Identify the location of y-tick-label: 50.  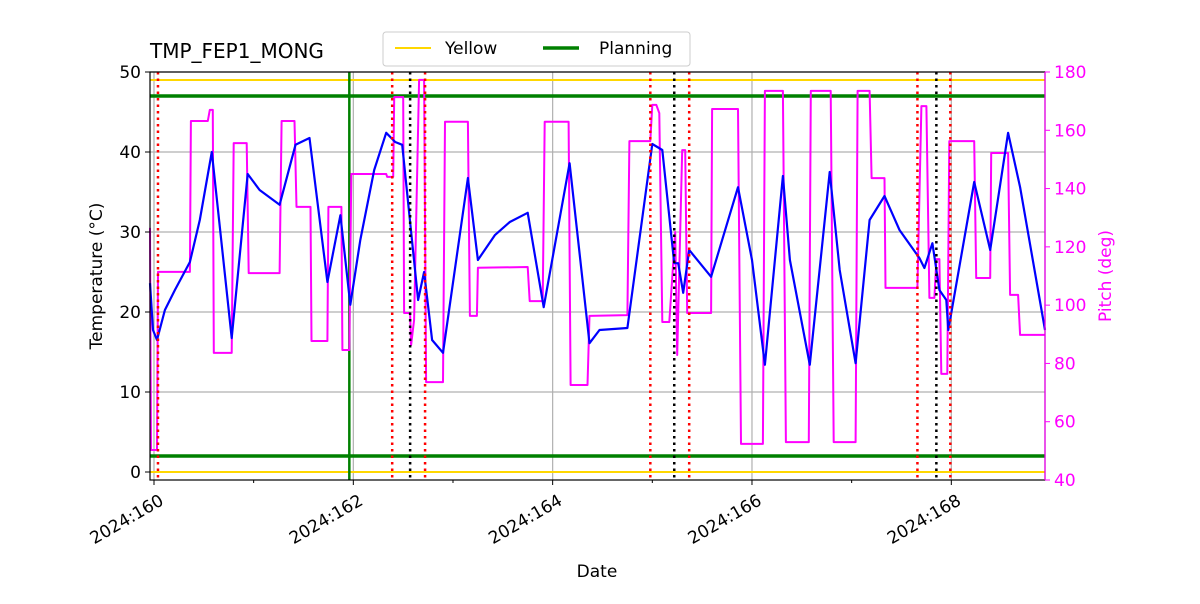
(130, 73).